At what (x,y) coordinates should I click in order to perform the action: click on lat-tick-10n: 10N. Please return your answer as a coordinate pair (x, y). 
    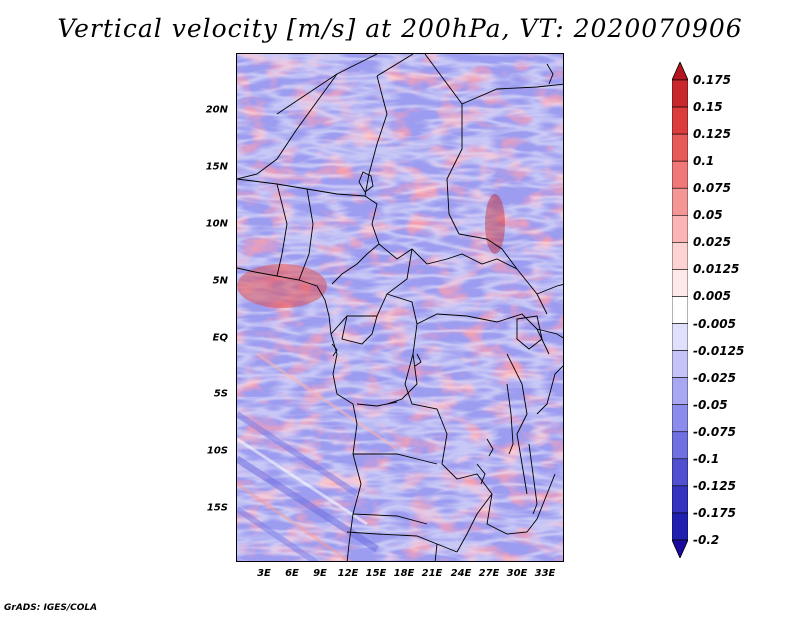
    Looking at the image, I should click on (216, 224).